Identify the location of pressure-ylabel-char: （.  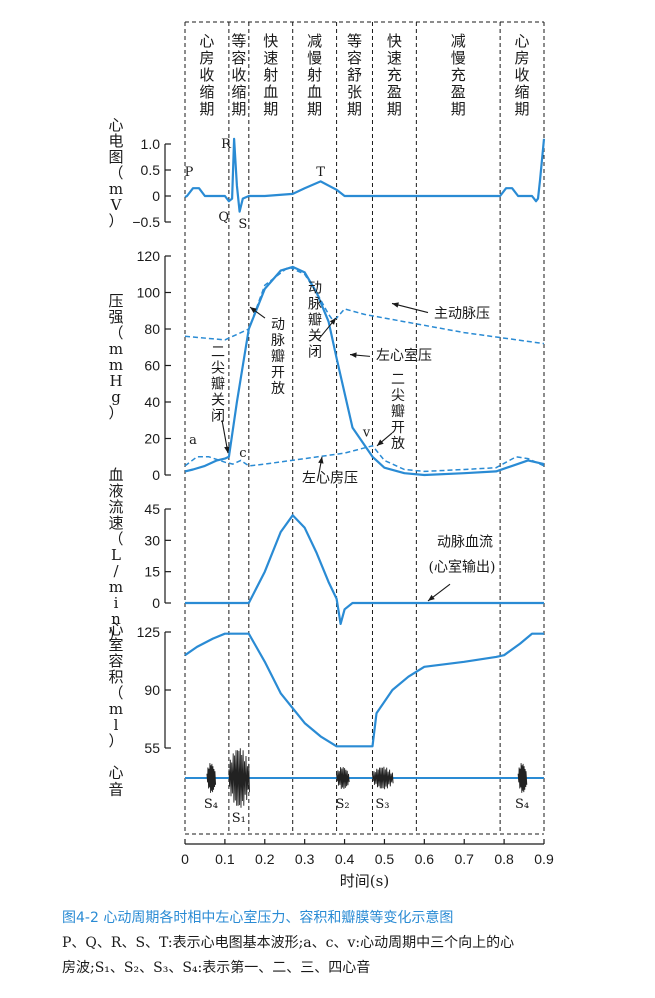
(115, 333).